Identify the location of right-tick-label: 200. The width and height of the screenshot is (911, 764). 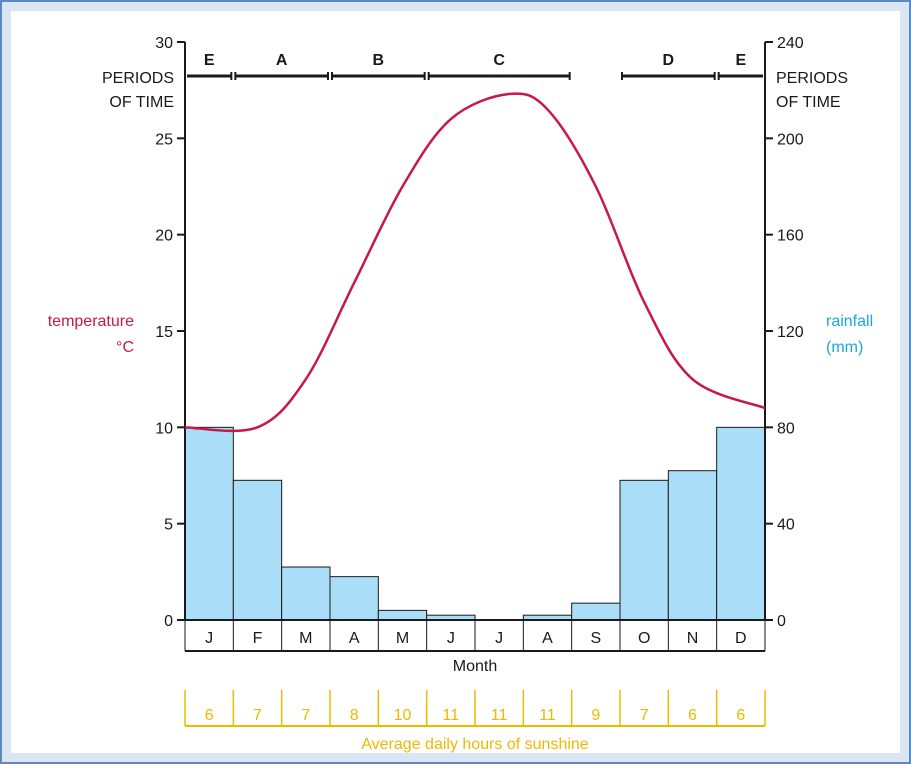
(790, 139).